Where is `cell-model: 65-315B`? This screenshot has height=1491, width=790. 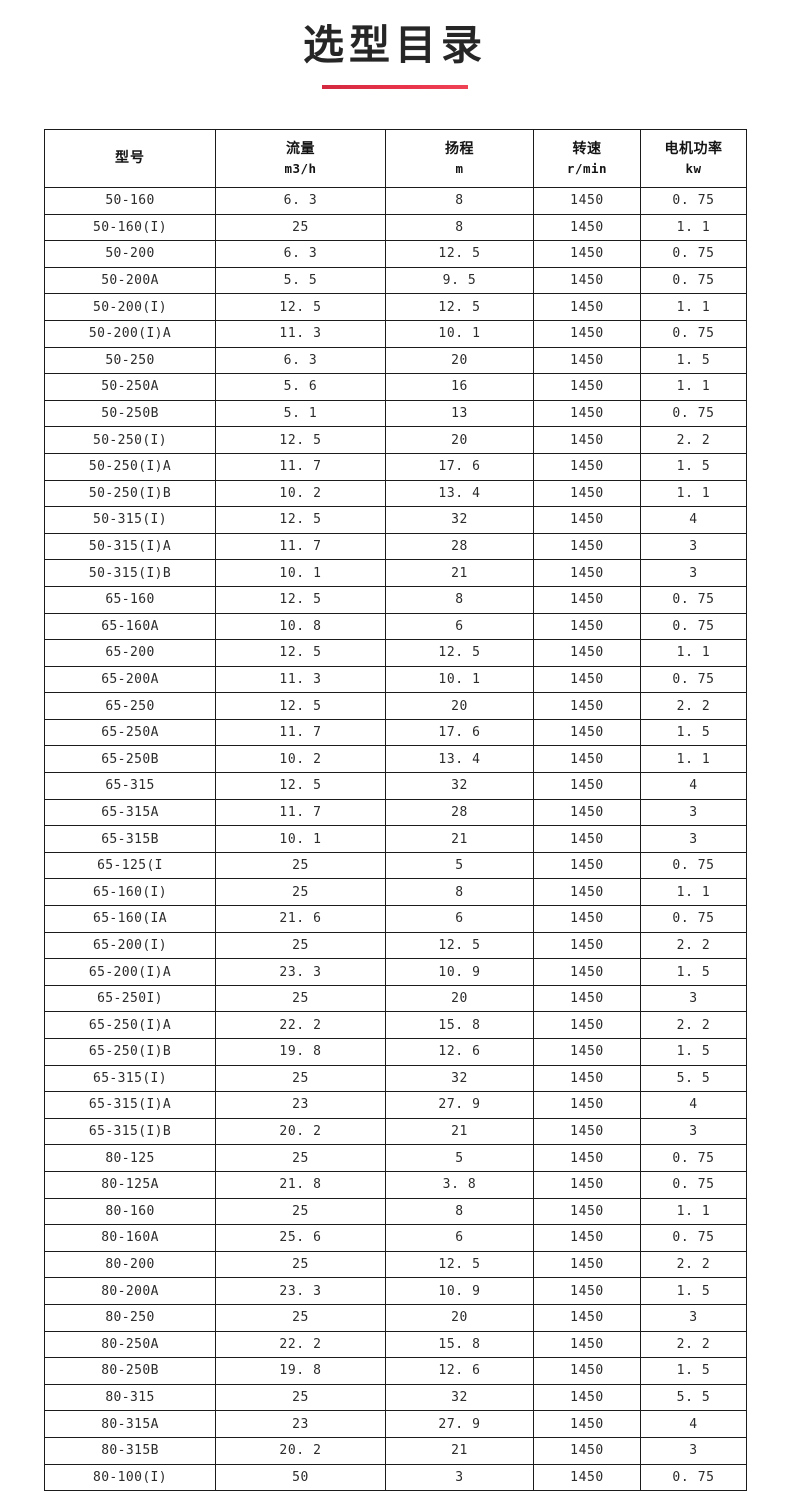
cell-model: 65-315B is located at coordinates (130, 839).